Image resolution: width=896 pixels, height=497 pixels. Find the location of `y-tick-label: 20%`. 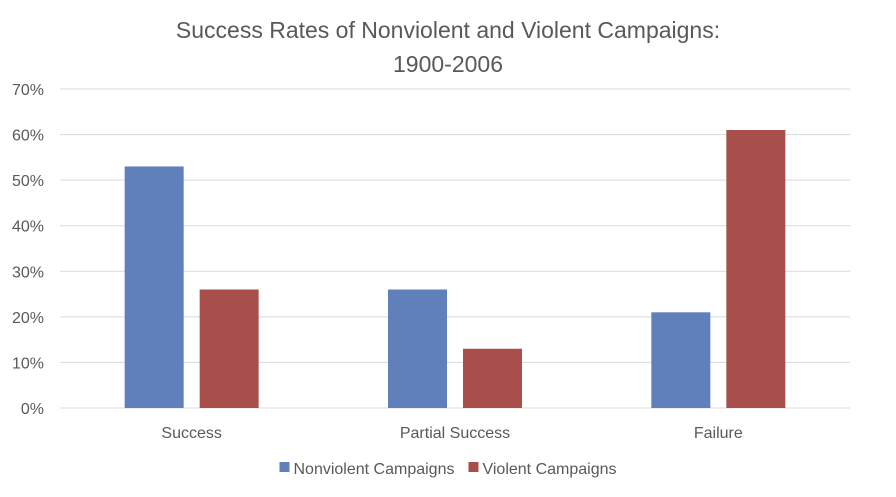

y-tick-label: 20% is located at coordinates (28, 318).